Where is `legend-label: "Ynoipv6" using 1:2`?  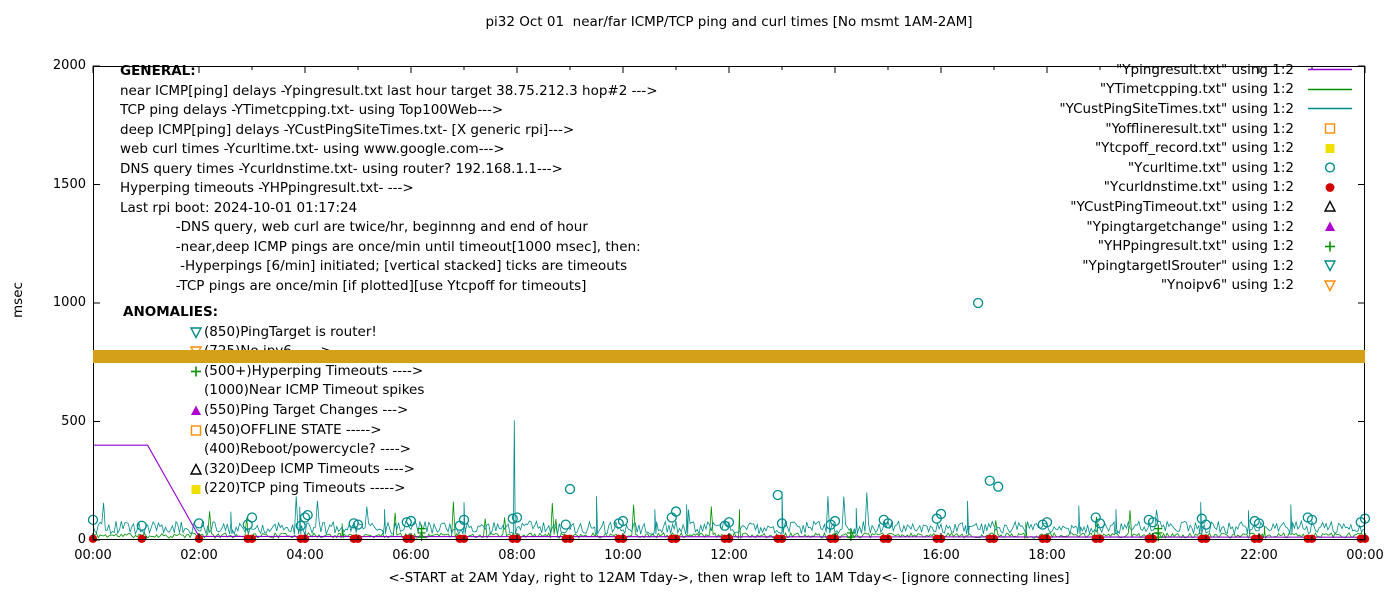
legend-label: "Ynoipv6" using 1:2 is located at coordinates (1227, 285).